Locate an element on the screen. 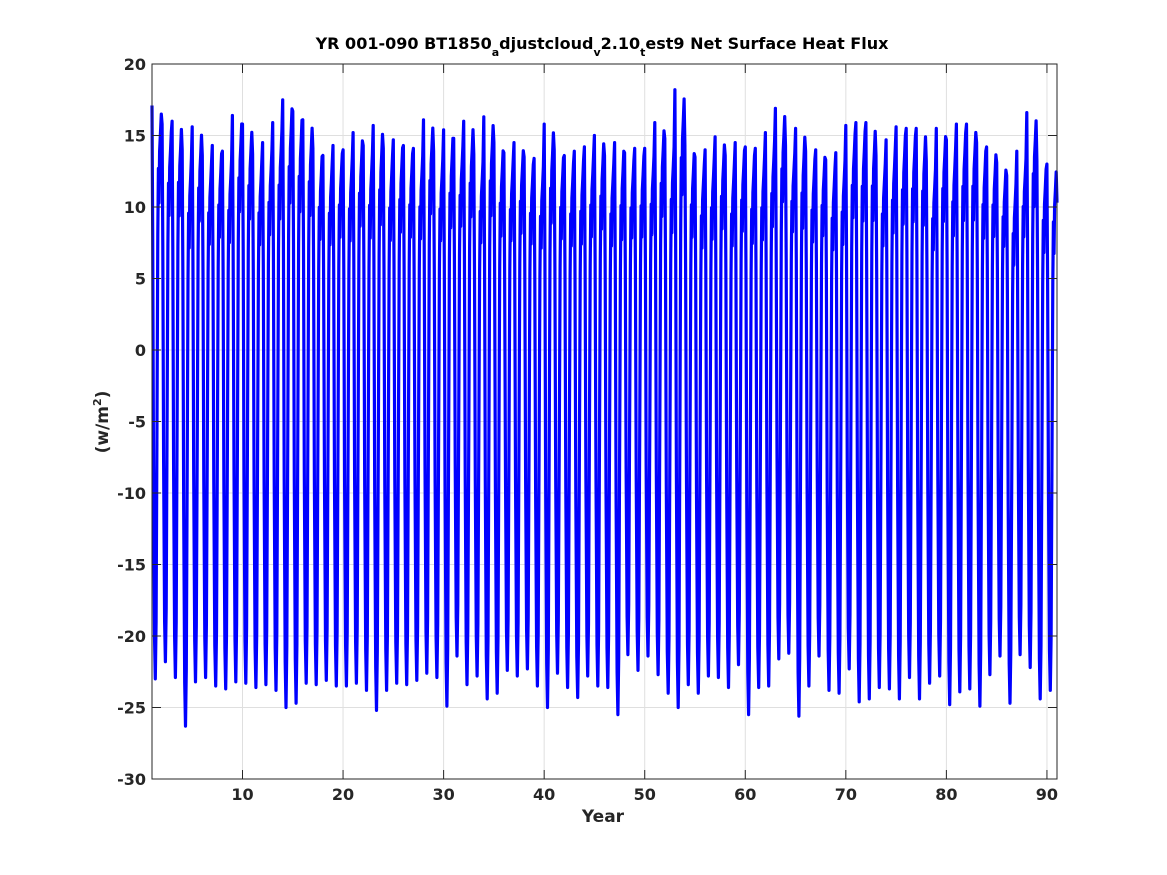 Image resolution: width=1167 pixels, height=875 pixels. x-tick-label: 10 is located at coordinates (242, 794).